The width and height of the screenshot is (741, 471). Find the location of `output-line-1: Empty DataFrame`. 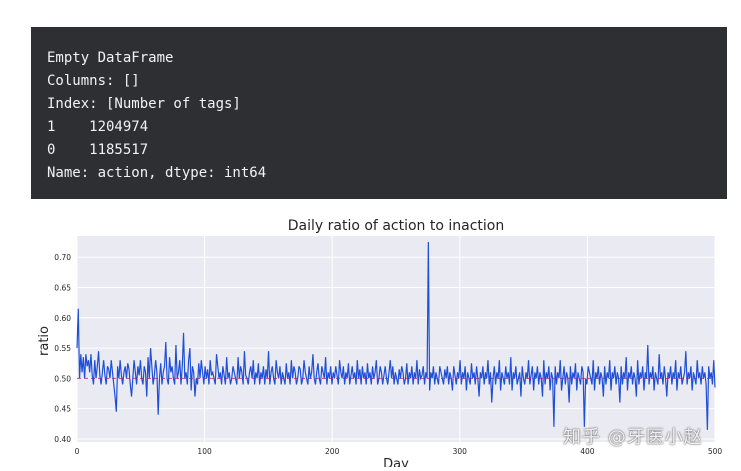

output-line-1: Empty DataFrame is located at coordinates (110, 58).